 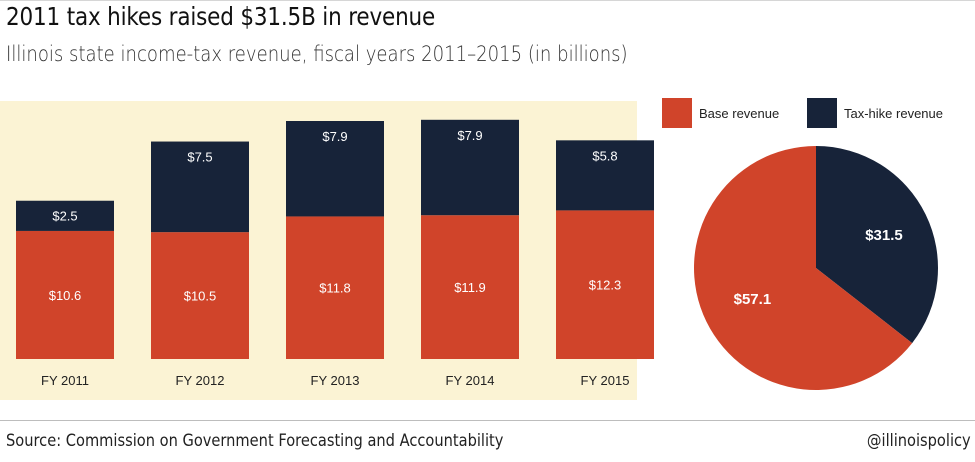 I want to click on bar-base-fy-2014, so click(x=470, y=287).